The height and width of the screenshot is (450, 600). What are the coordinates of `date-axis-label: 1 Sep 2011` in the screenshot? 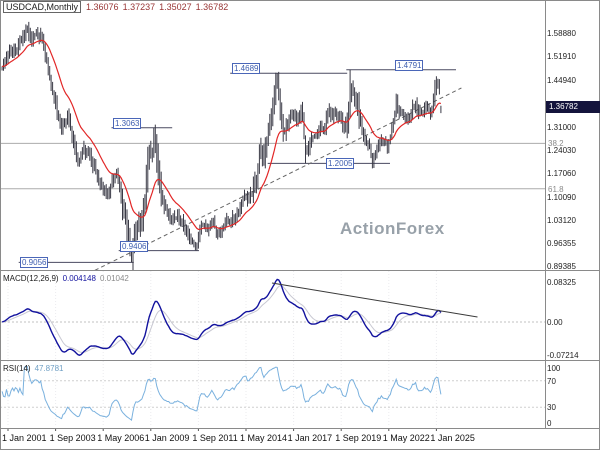 It's located at (215, 438).